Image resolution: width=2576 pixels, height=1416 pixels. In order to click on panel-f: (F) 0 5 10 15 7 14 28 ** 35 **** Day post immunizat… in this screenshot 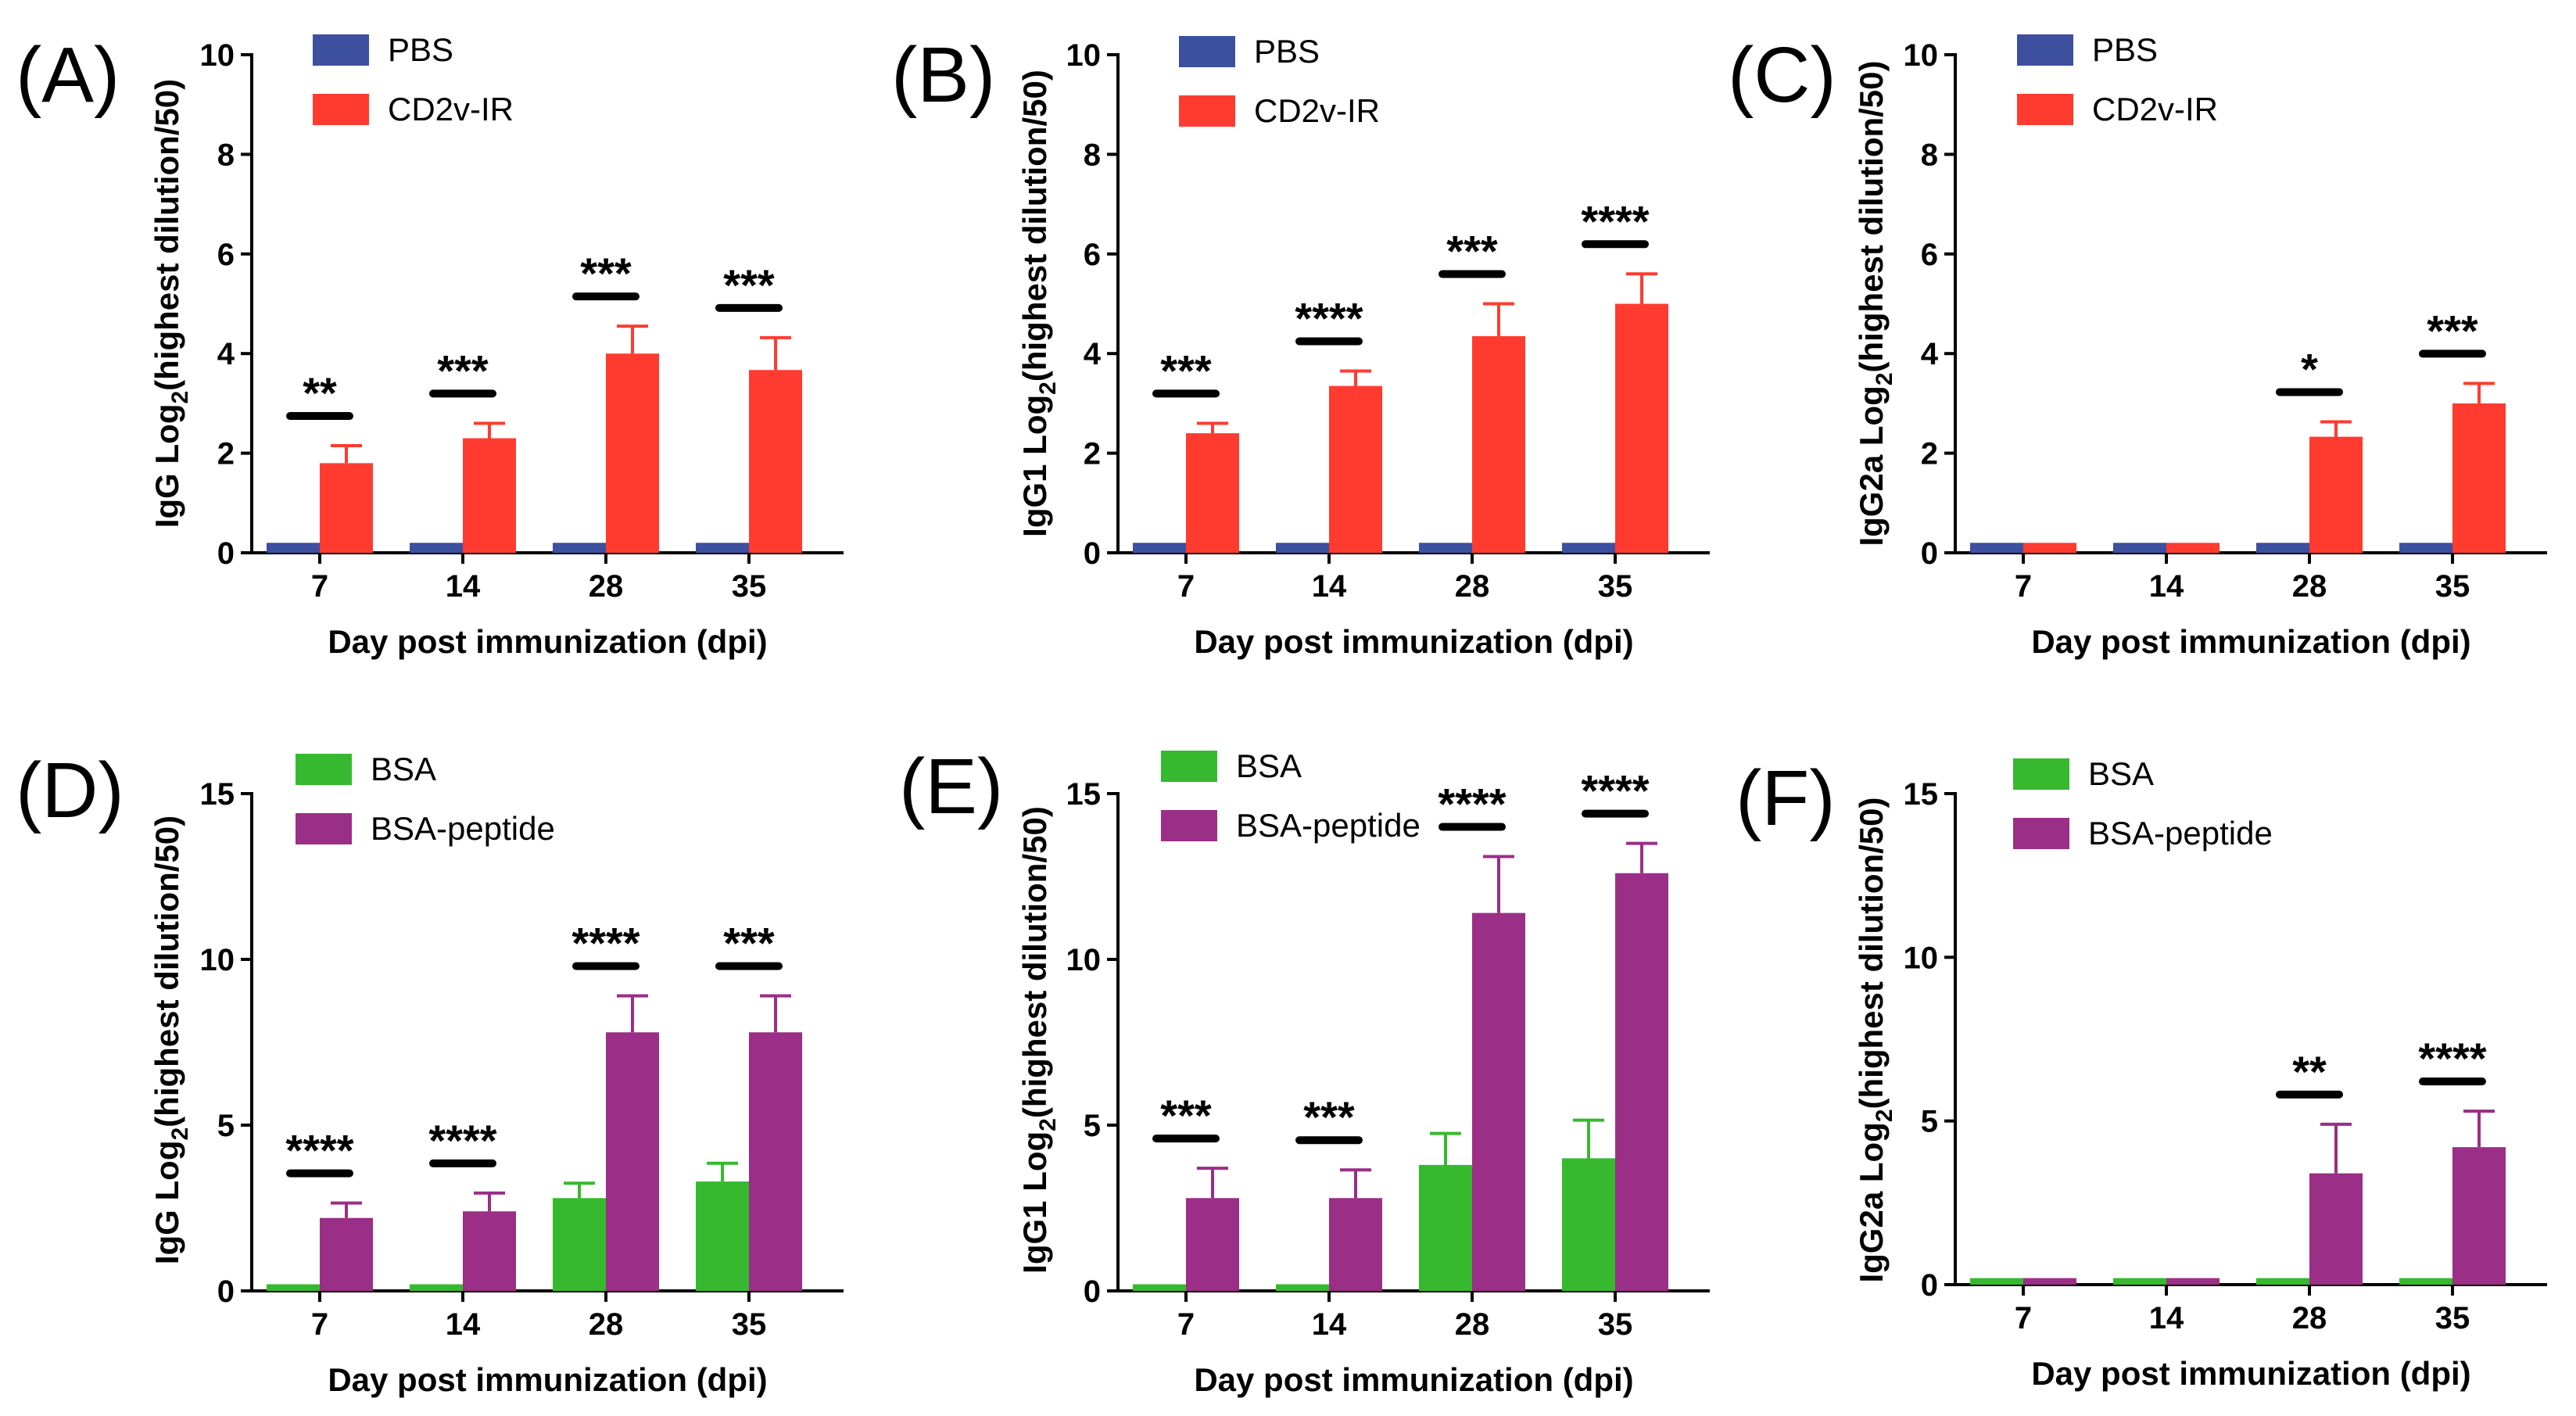, I will do `click(2141, 1073)`.